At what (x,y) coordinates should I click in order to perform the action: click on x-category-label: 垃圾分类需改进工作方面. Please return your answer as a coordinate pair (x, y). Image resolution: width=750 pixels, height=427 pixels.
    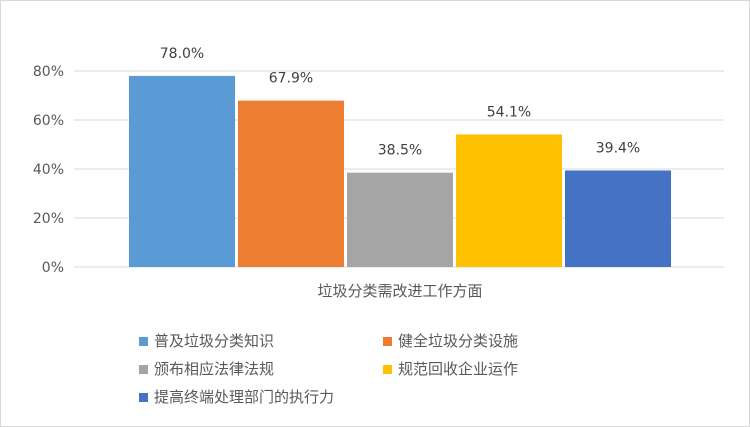
    Looking at the image, I should click on (399, 291).